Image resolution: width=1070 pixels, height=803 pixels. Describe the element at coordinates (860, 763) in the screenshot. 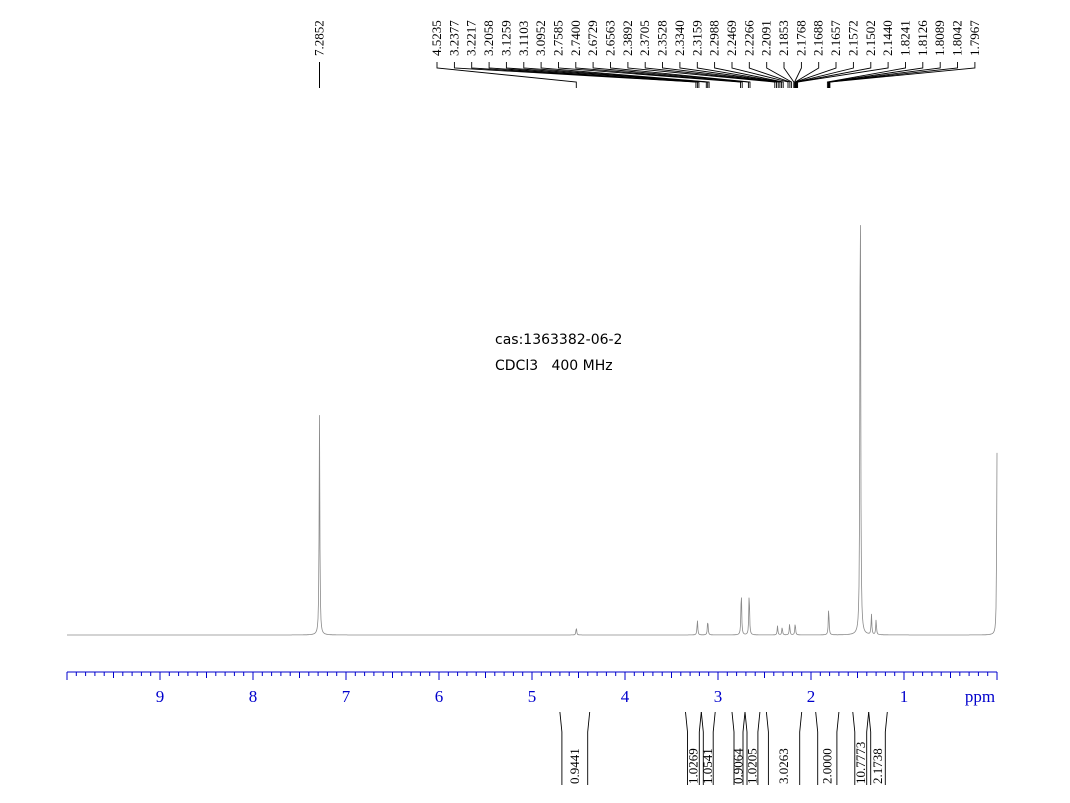

I see `integral-label: 10.7773` at that location.